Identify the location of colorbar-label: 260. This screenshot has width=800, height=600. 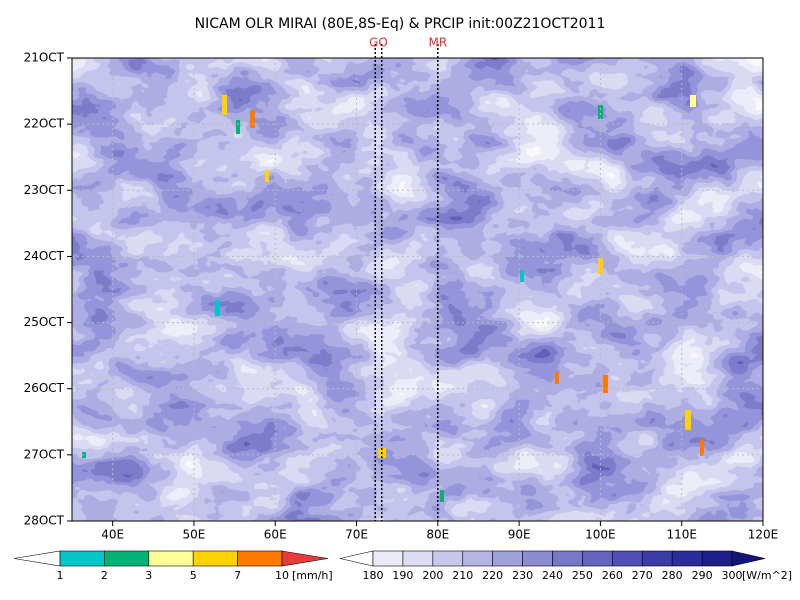
(612, 575).